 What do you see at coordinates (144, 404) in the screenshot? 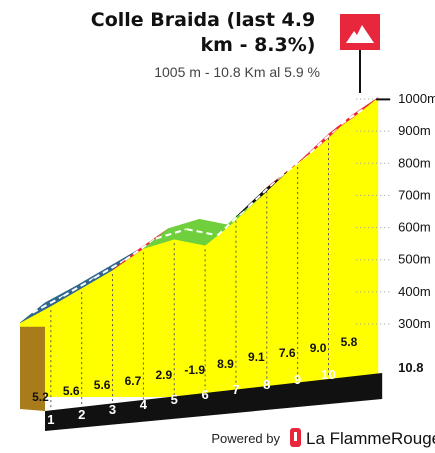
I see `km-label: 4` at bounding box center [144, 404].